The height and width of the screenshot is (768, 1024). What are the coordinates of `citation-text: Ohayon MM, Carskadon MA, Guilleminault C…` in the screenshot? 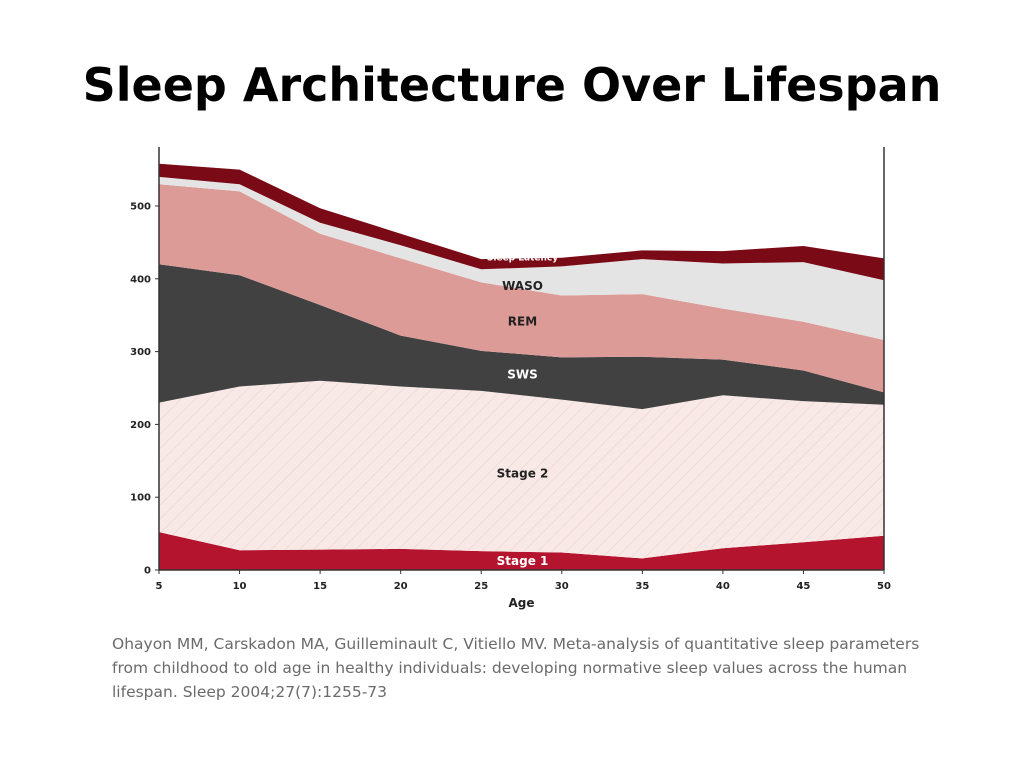 It's located at (516, 668).